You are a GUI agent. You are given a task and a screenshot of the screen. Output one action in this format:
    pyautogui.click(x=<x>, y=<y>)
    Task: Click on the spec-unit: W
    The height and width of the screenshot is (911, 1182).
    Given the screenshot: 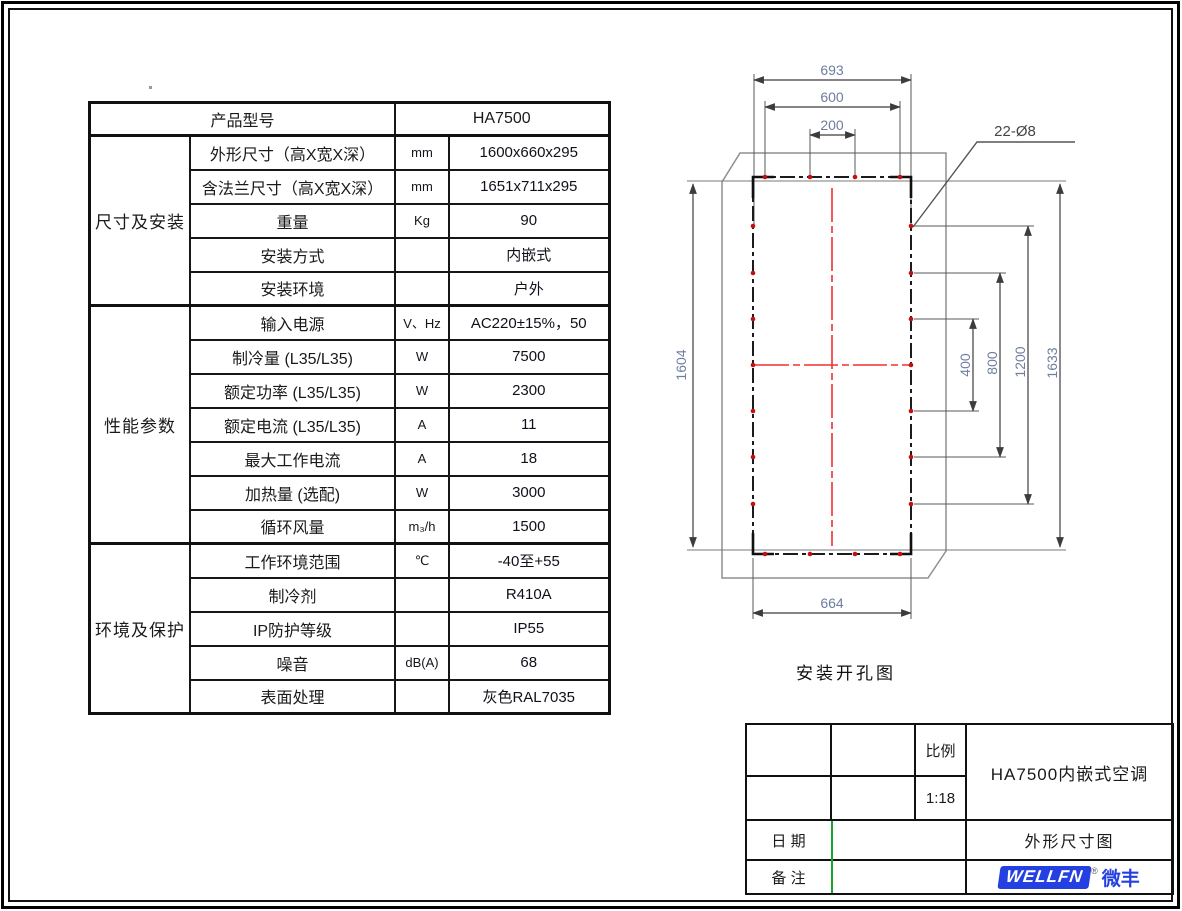 What is the action you would take?
    pyautogui.click(x=422, y=390)
    